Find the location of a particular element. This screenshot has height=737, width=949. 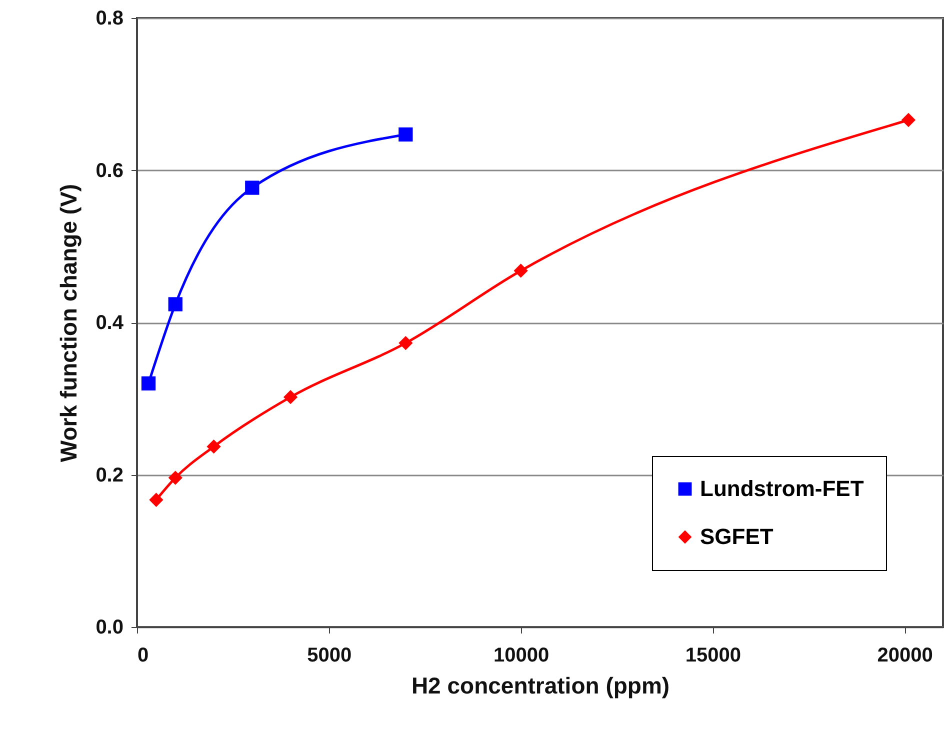

x-tick-label: 10000 is located at coordinates (521, 655).